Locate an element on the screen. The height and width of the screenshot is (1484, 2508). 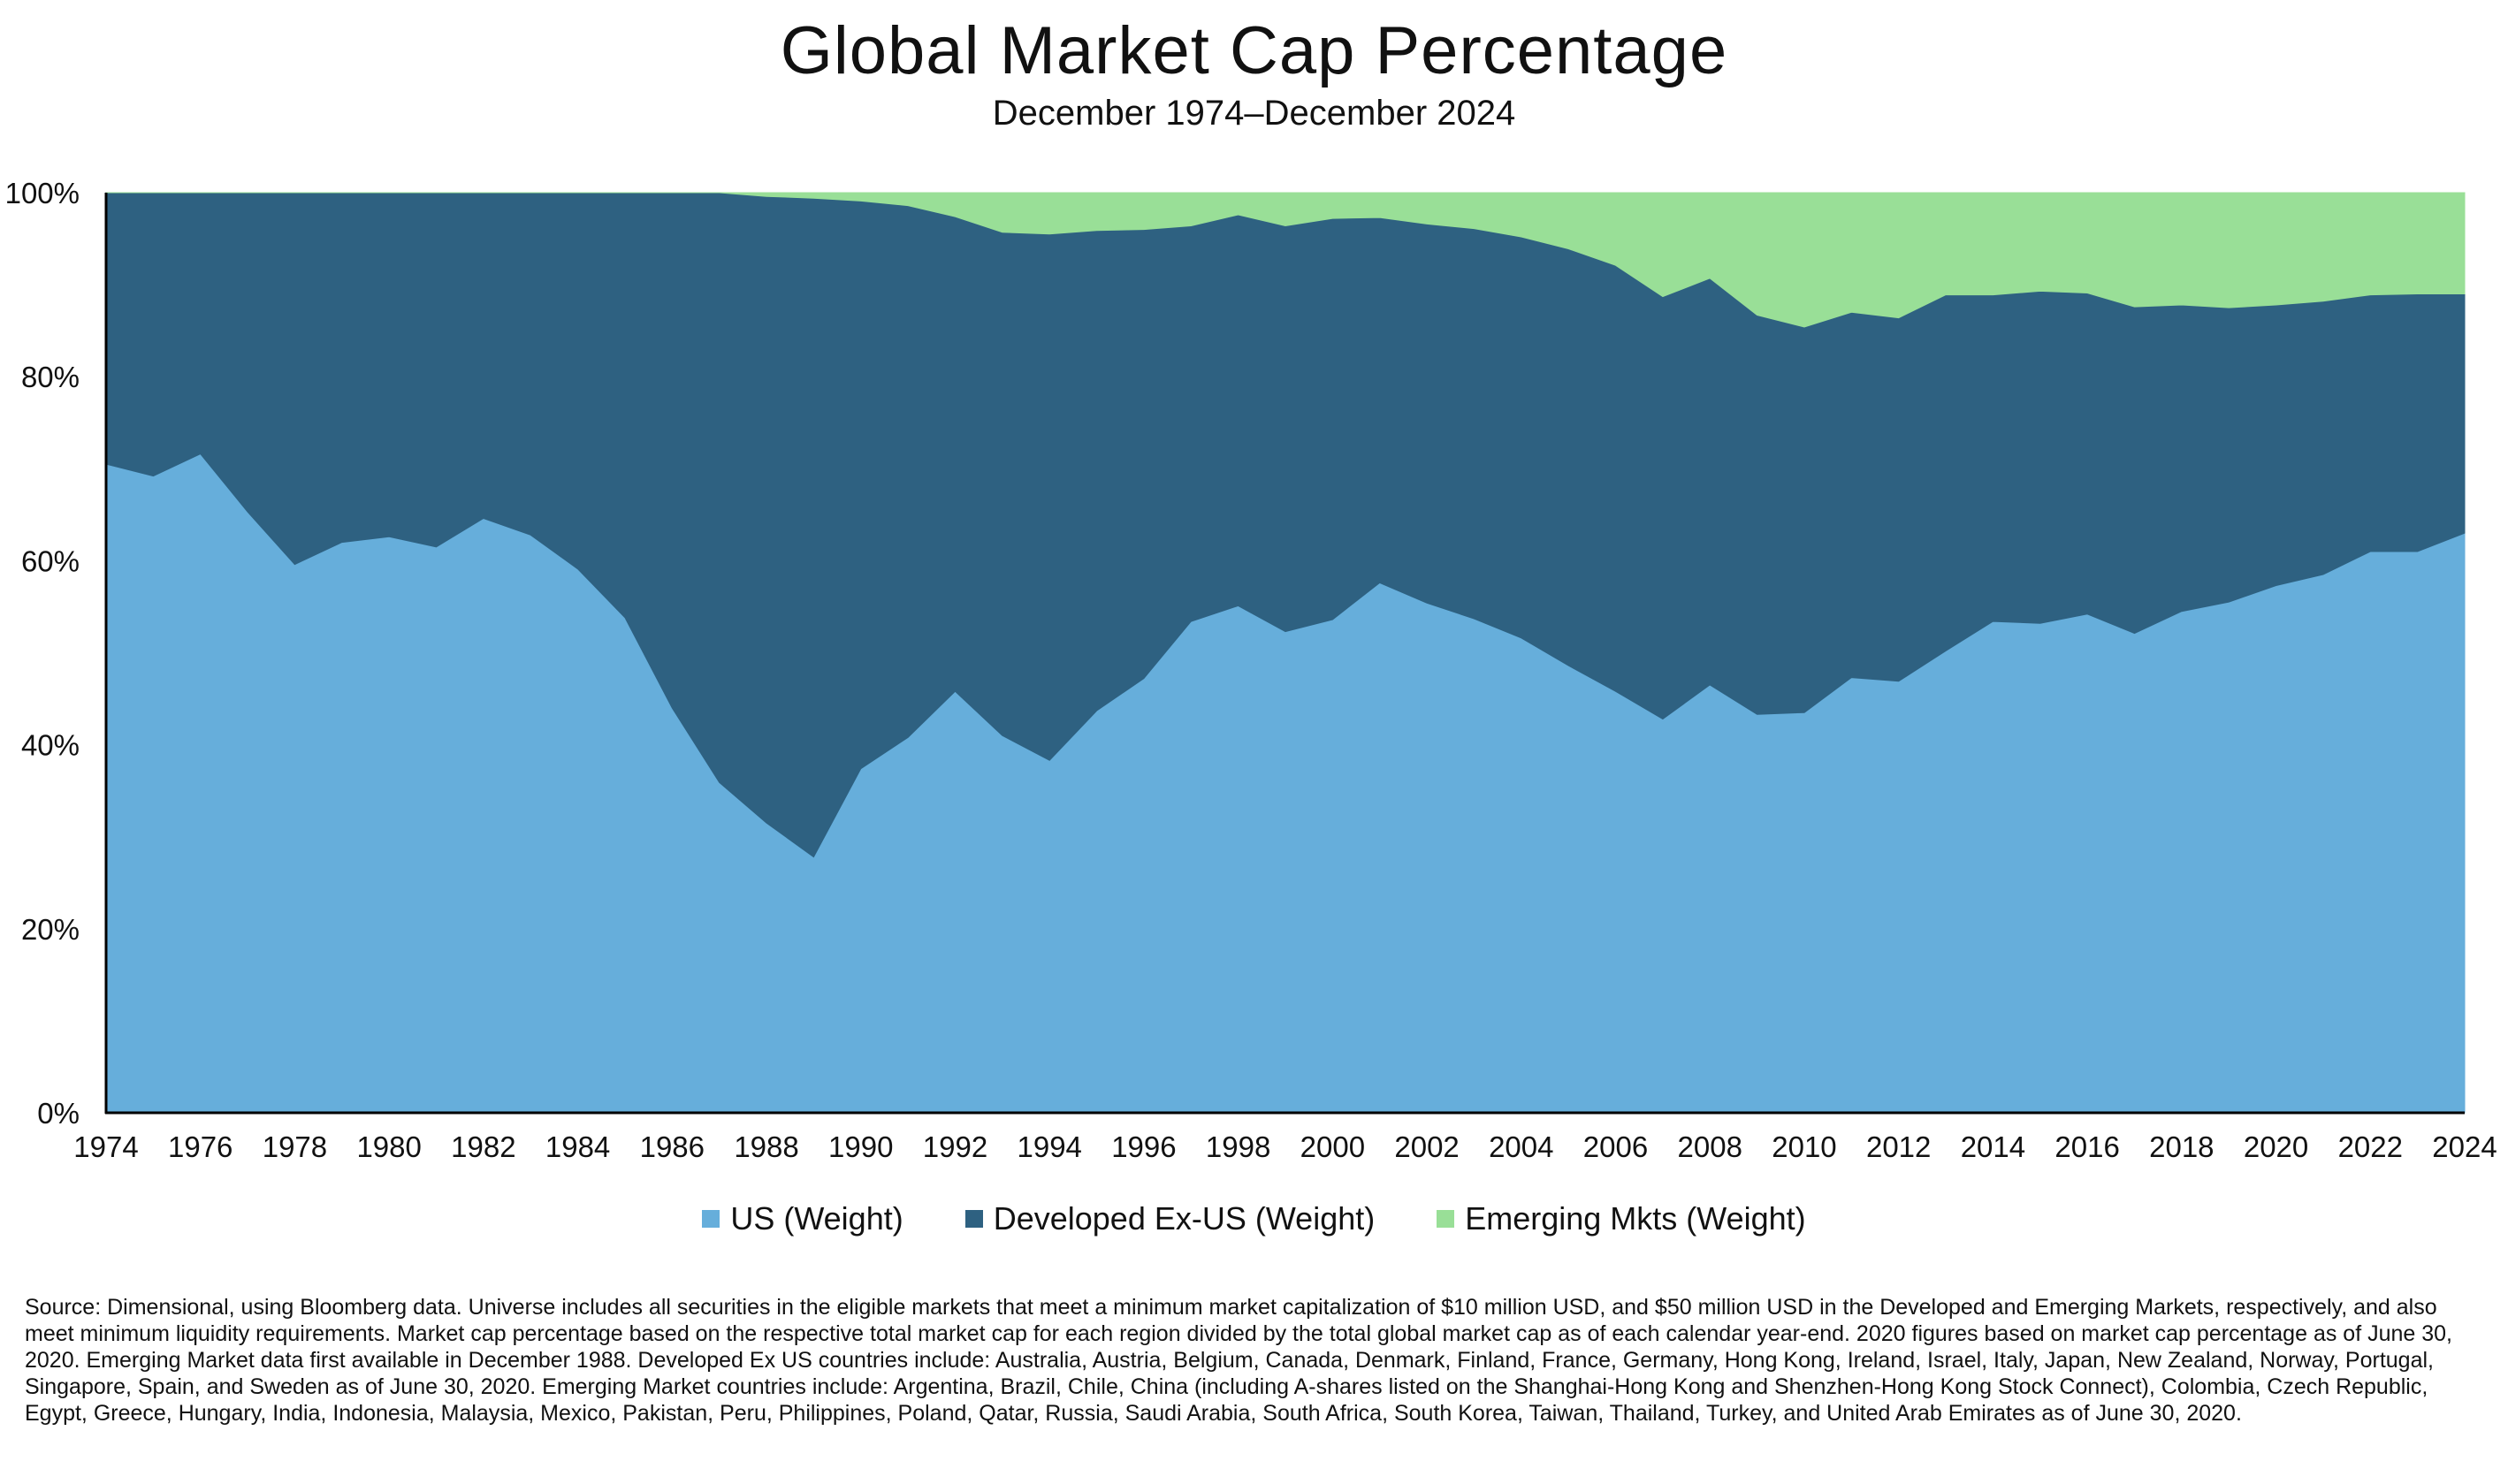
x-tick-label: 2008 is located at coordinates (1710, 1146).